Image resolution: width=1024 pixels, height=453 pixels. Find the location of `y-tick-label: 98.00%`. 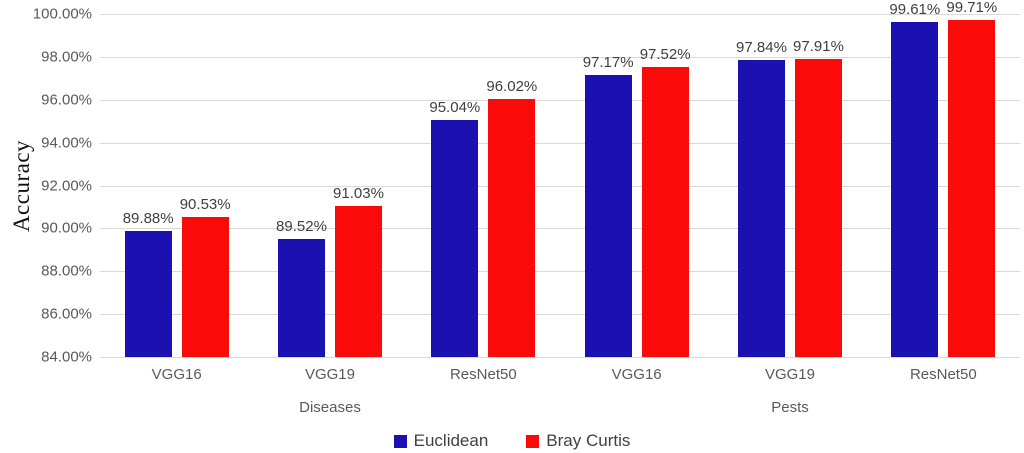

y-tick-label: 98.00% is located at coordinates (66, 57).